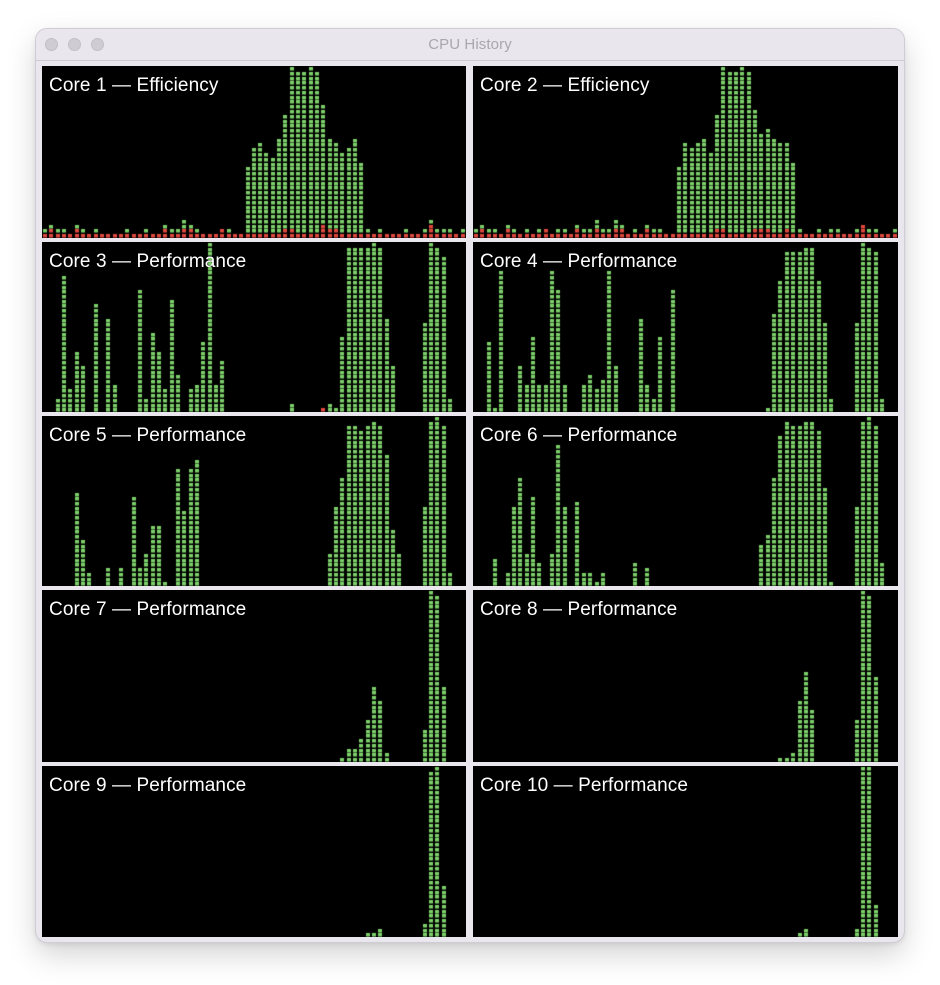  I want to click on core-panel-6: Core 6 — Performance, so click(685, 501).